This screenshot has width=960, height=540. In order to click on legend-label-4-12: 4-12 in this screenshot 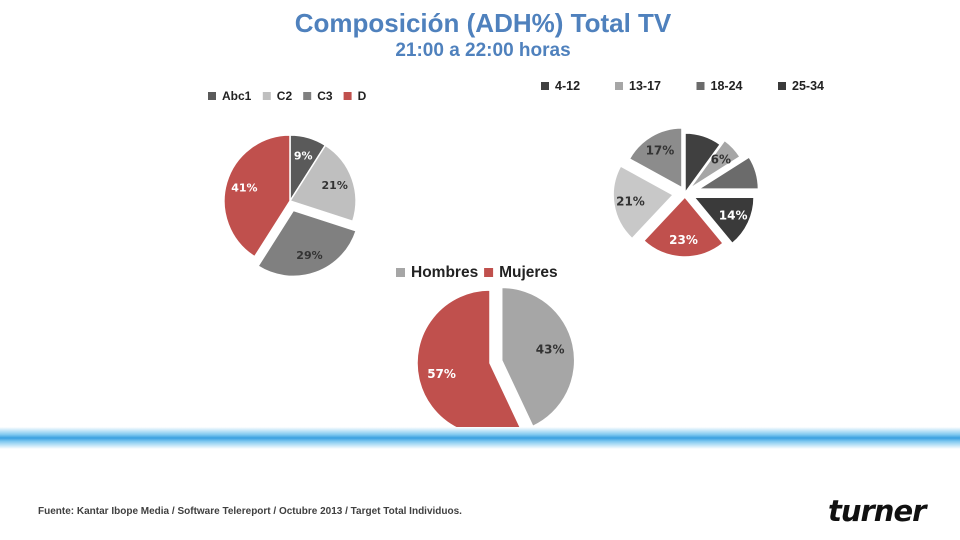, I will do `click(567, 86)`.